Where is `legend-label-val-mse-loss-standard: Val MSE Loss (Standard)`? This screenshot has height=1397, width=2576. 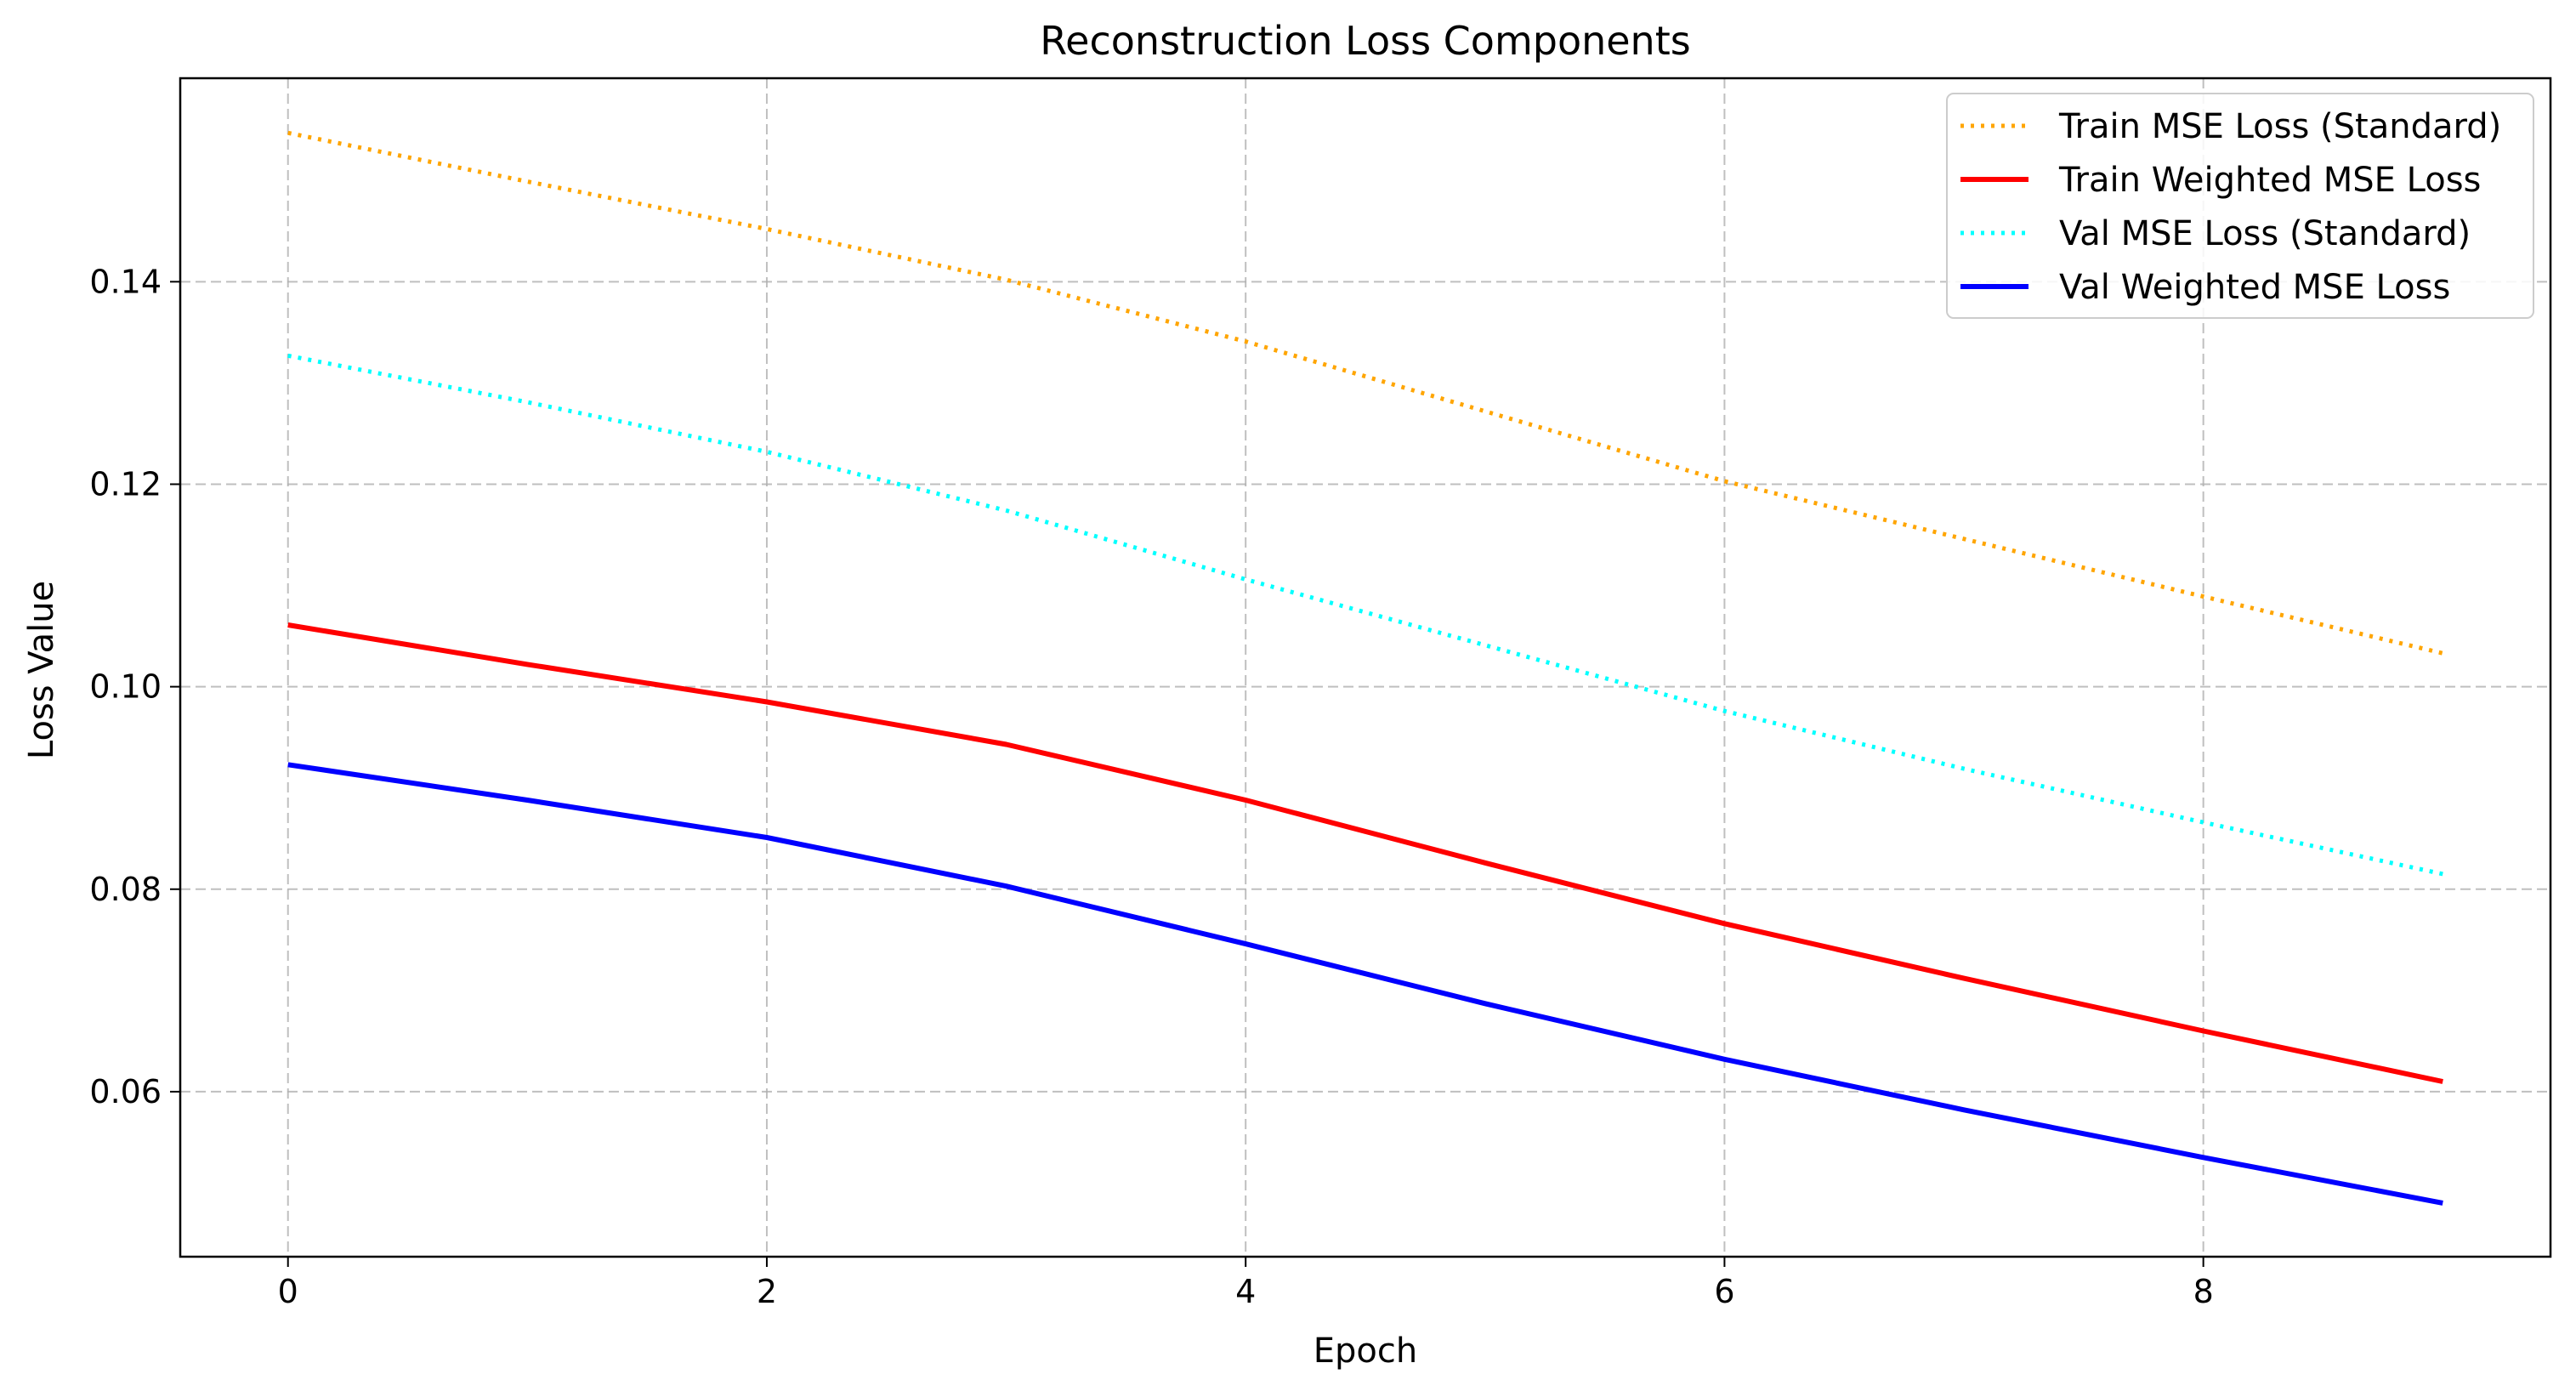
legend-label-val-mse-loss-standard: Val MSE Loss (Standard) is located at coordinates (2265, 233).